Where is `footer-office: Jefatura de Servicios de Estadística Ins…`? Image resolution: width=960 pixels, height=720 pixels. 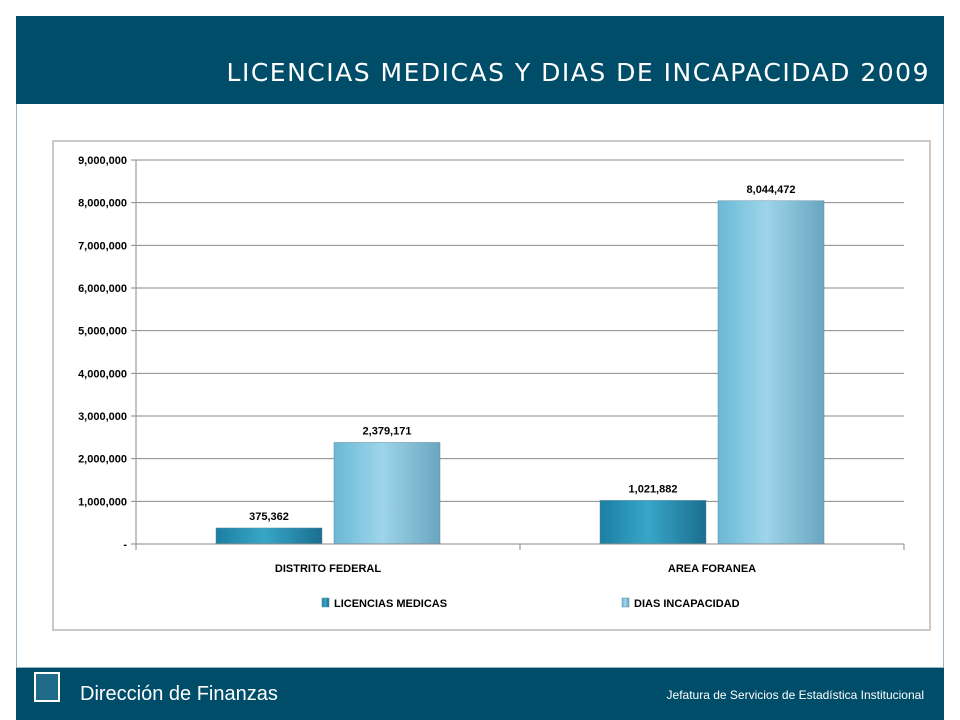 footer-office: Jefatura de Servicios de Estadística Ins… is located at coordinates (795, 695).